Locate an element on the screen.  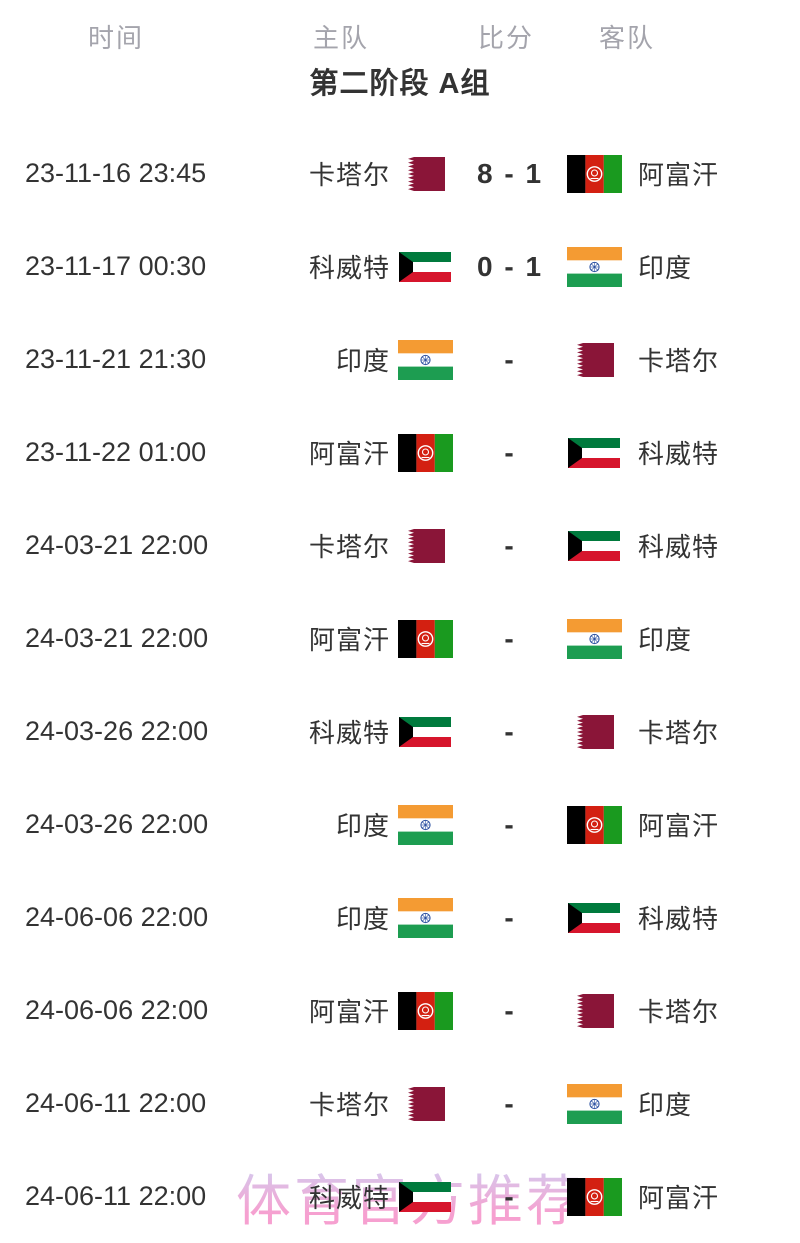
match-row: 24-06-06 22:00 阿富汗 - 卡塔尔 is located at coordinates (400, 1010).